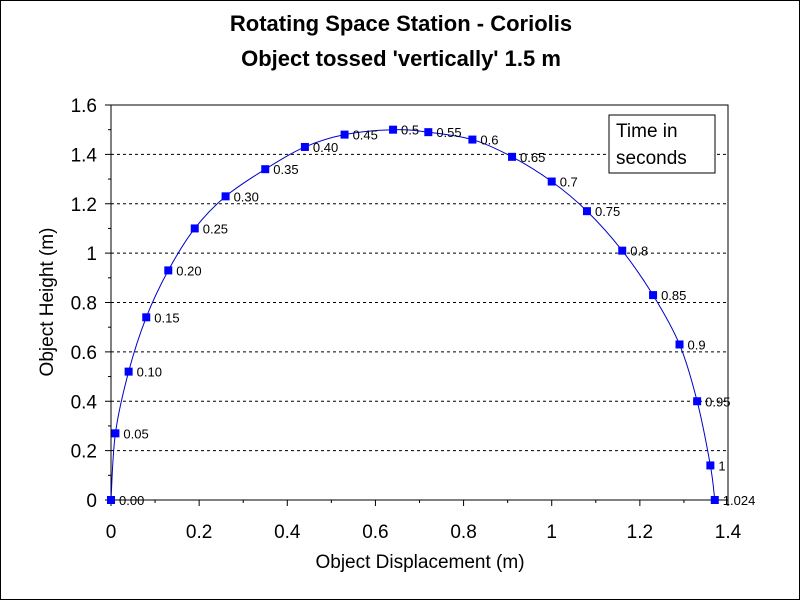 This screenshot has width=800, height=601. Describe the element at coordinates (410, 130) in the screenshot. I see `data-label: 0.5` at that location.